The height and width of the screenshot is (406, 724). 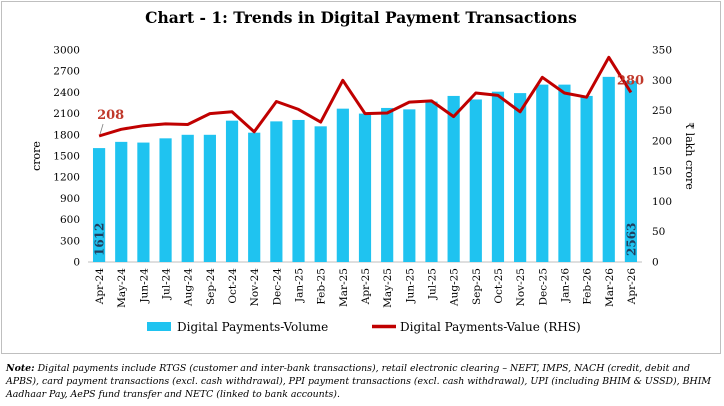 I want to click on y-right-tick-label: 200, so click(x=662, y=141).